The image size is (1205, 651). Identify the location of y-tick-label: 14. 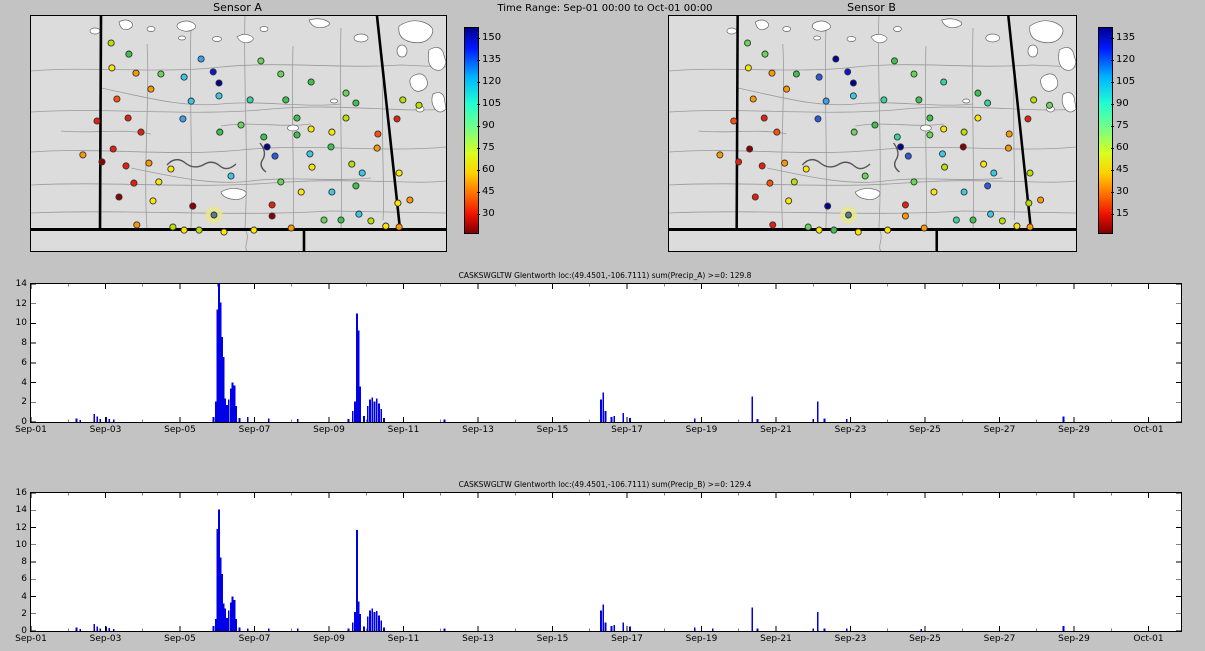
(21, 510).